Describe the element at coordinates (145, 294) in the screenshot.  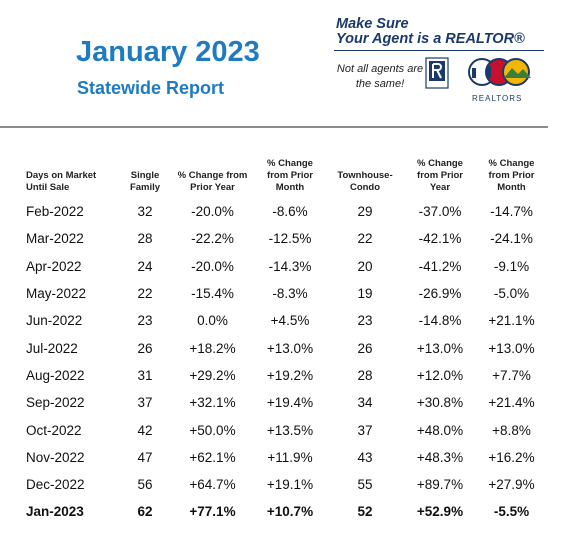
I see `table-cell: 22` at that location.